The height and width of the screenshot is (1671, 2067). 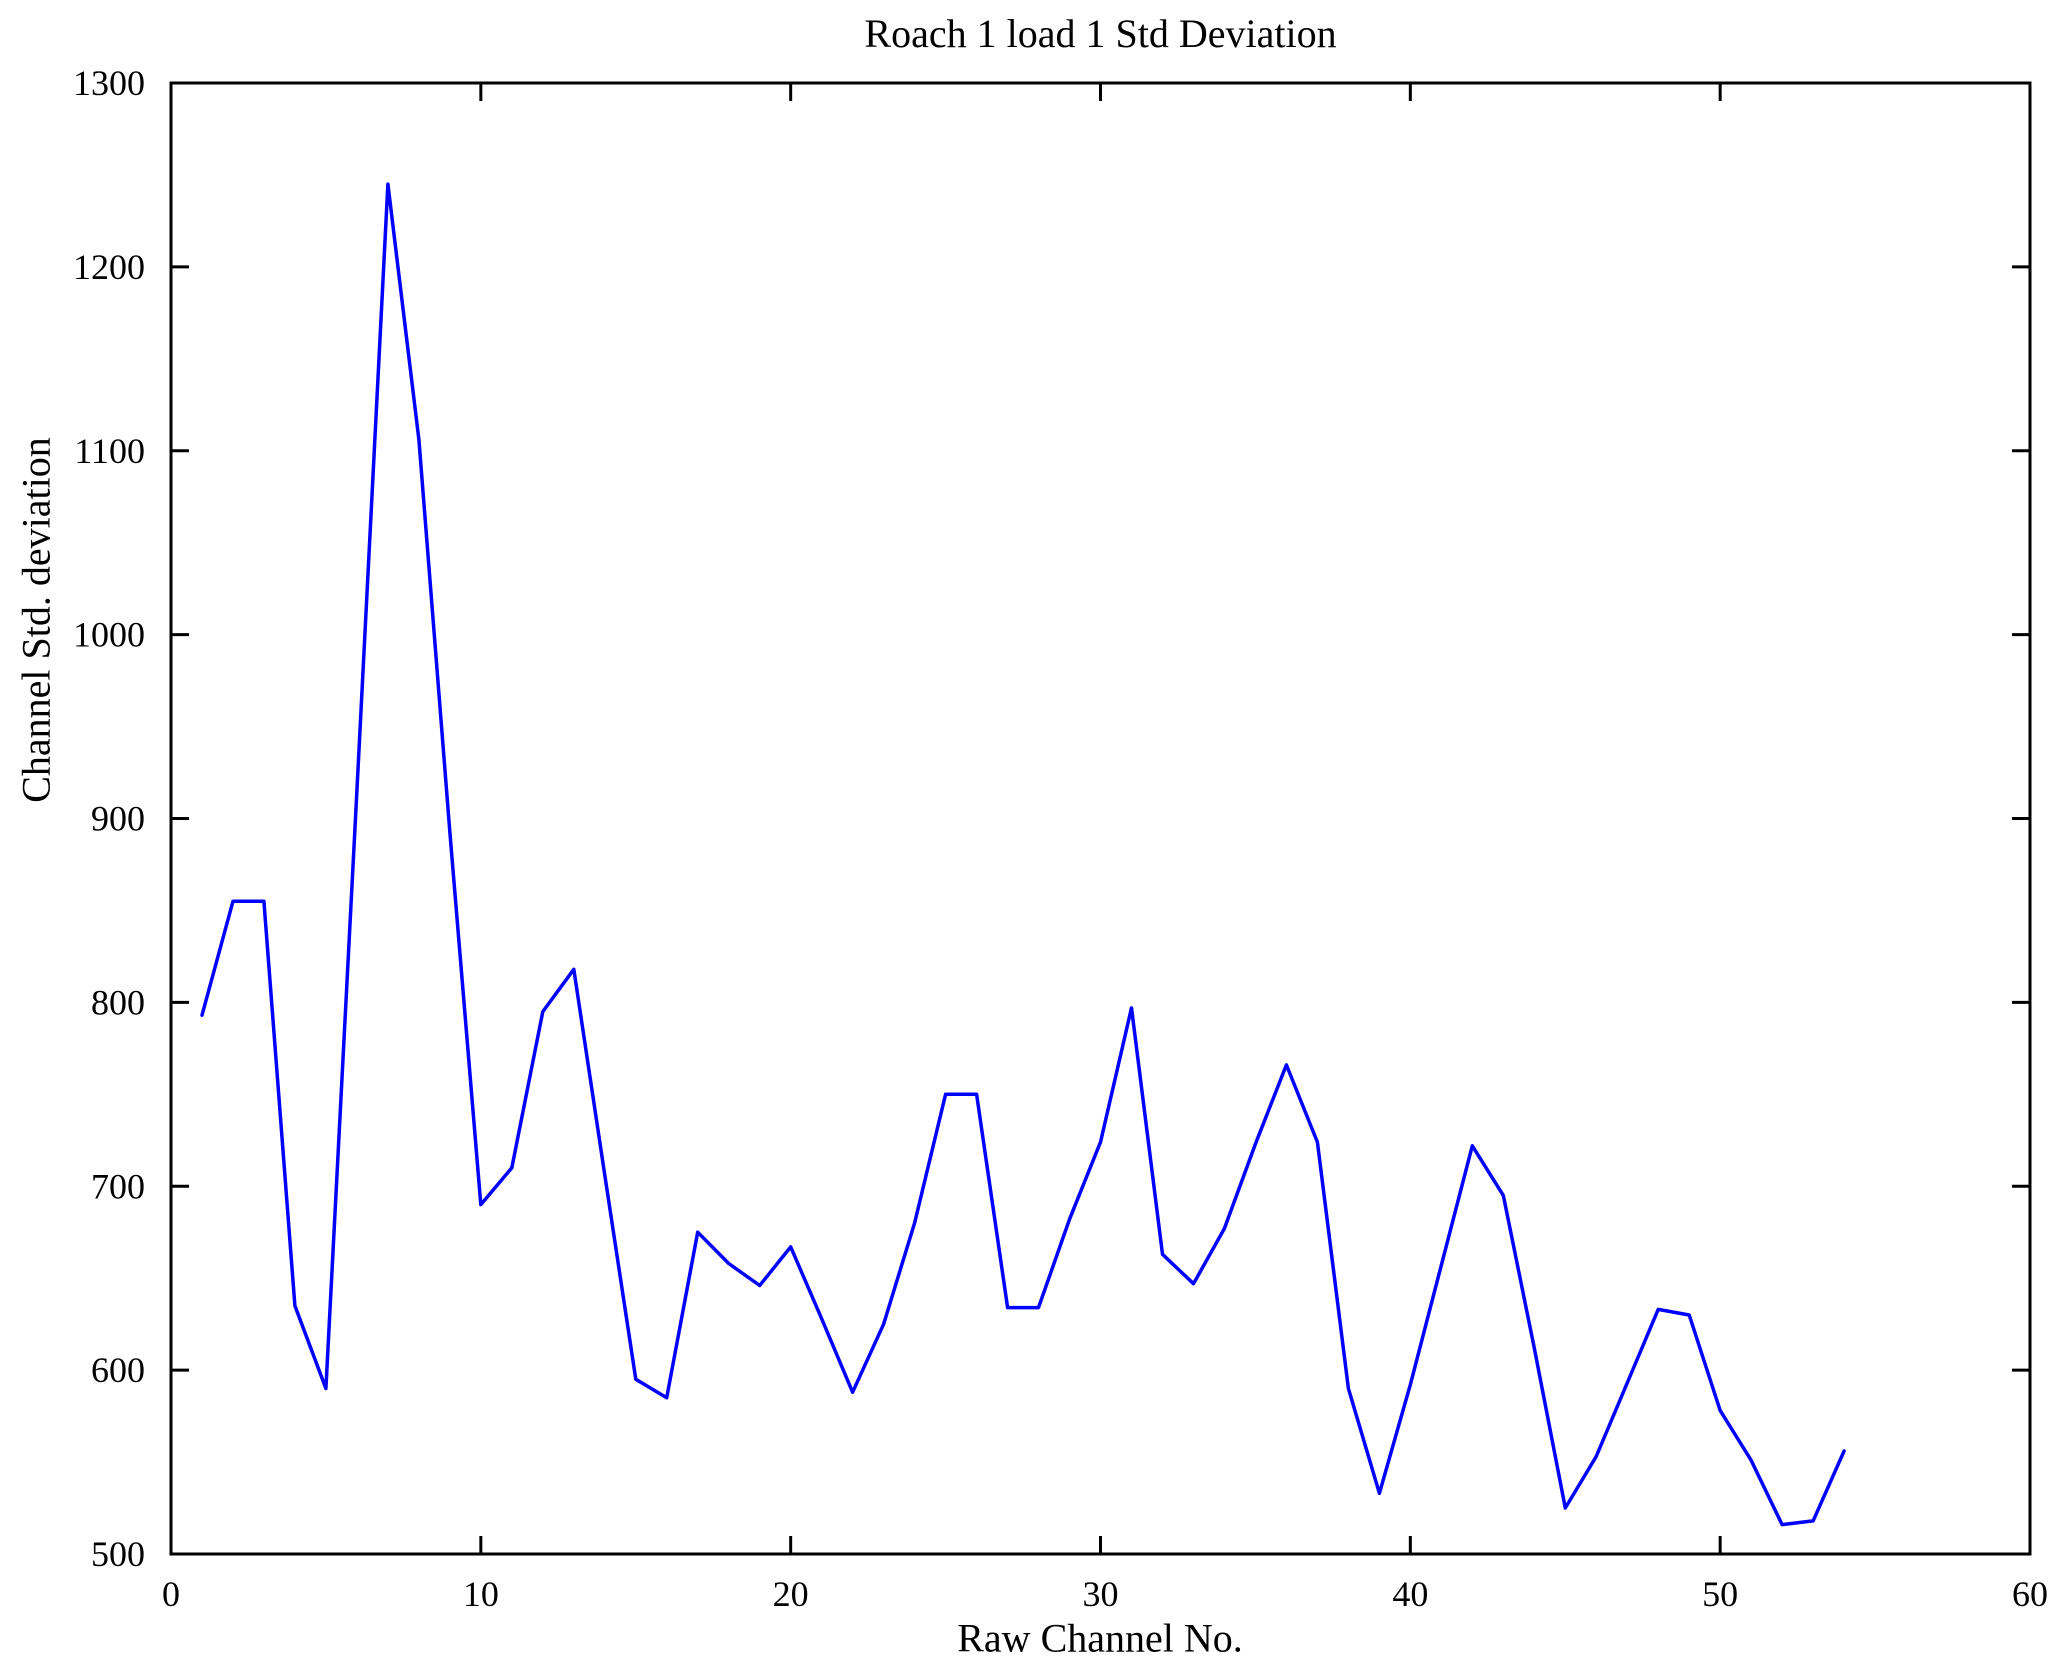 What do you see at coordinates (118, 1186) in the screenshot?
I see `y-tick-label: 700` at bounding box center [118, 1186].